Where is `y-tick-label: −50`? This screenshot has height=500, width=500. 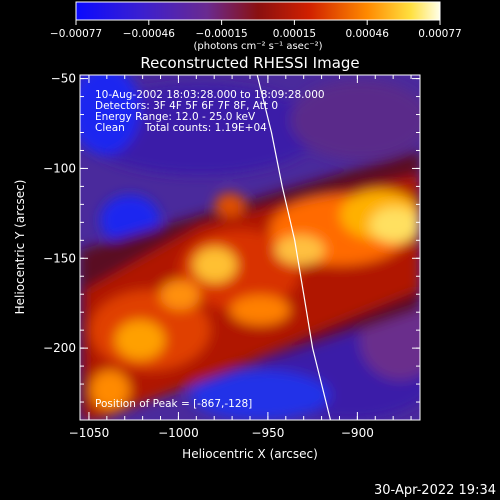 y-tick-label: −50 is located at coordinates (63, 79).